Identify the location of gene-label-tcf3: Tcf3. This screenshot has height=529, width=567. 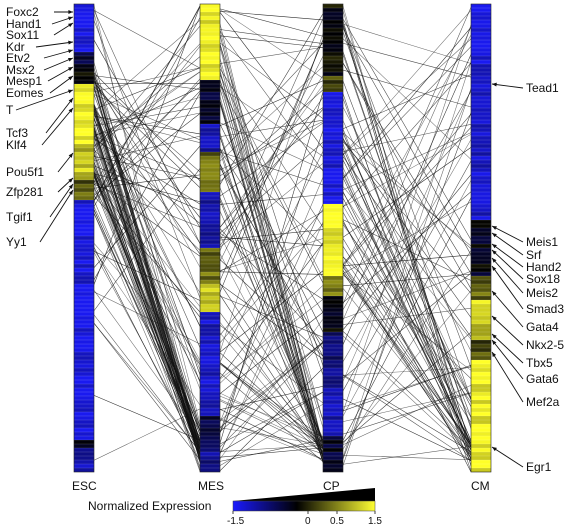
(17, 133).